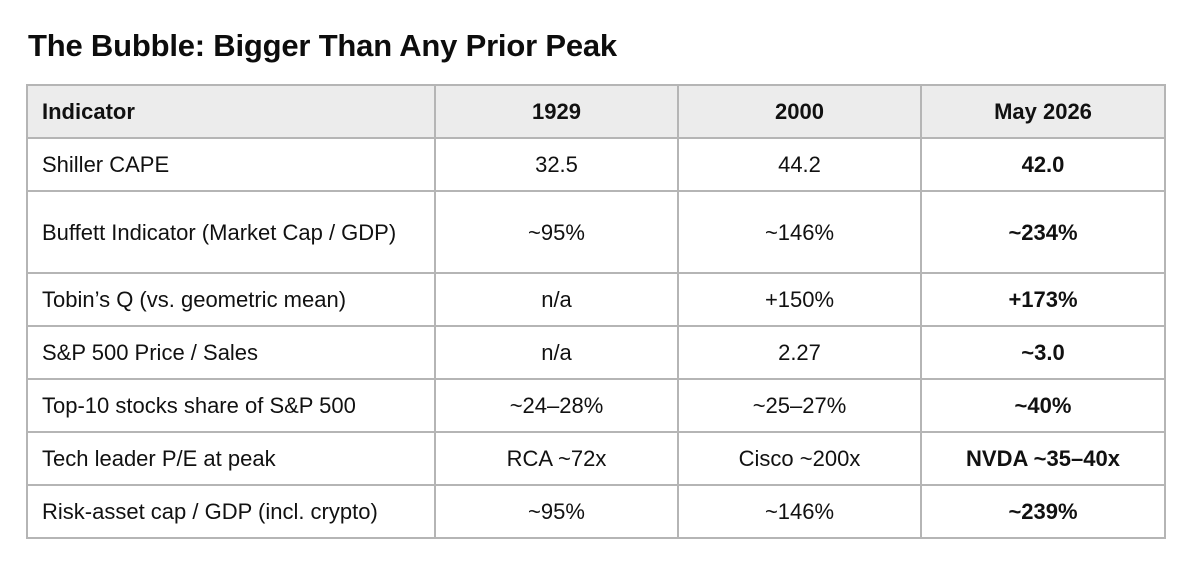 The height and width of the screenshot is (583, 1200). I want to click on cell-2000: 44.2, so click(799, 164).